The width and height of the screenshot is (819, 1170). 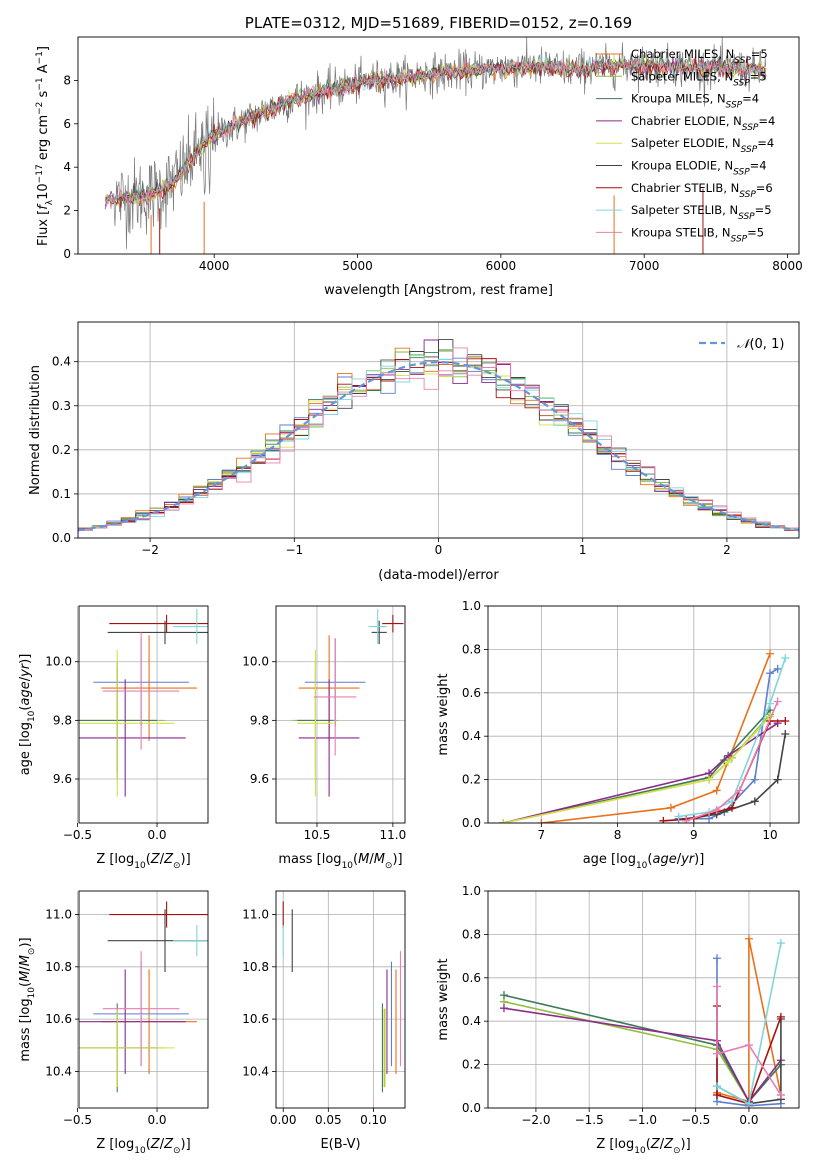 I want to click on y-tick-label: 8, so click(x=67, y=80).